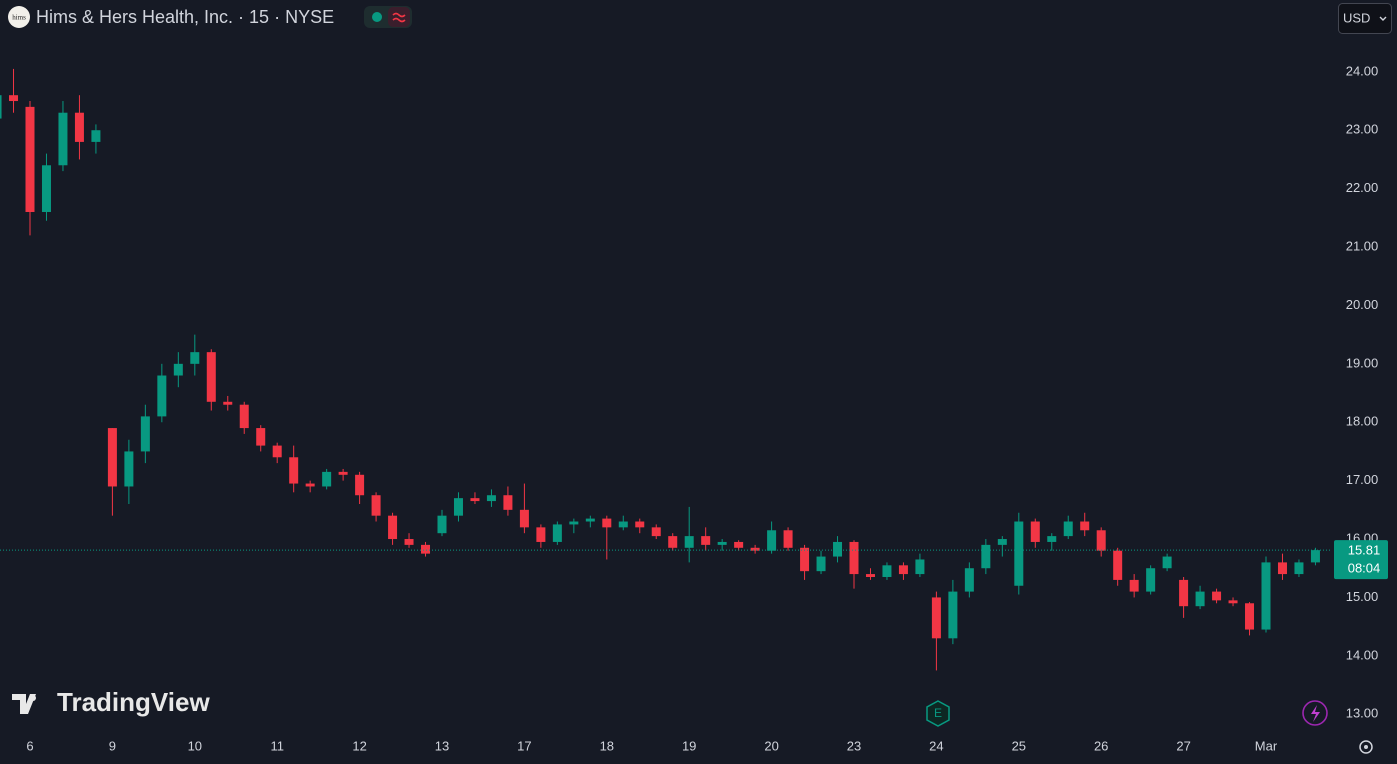  Describe the element at coordinates (1362, 245) in the screenshot. I see `y-tick-label: 21.00` at that location.